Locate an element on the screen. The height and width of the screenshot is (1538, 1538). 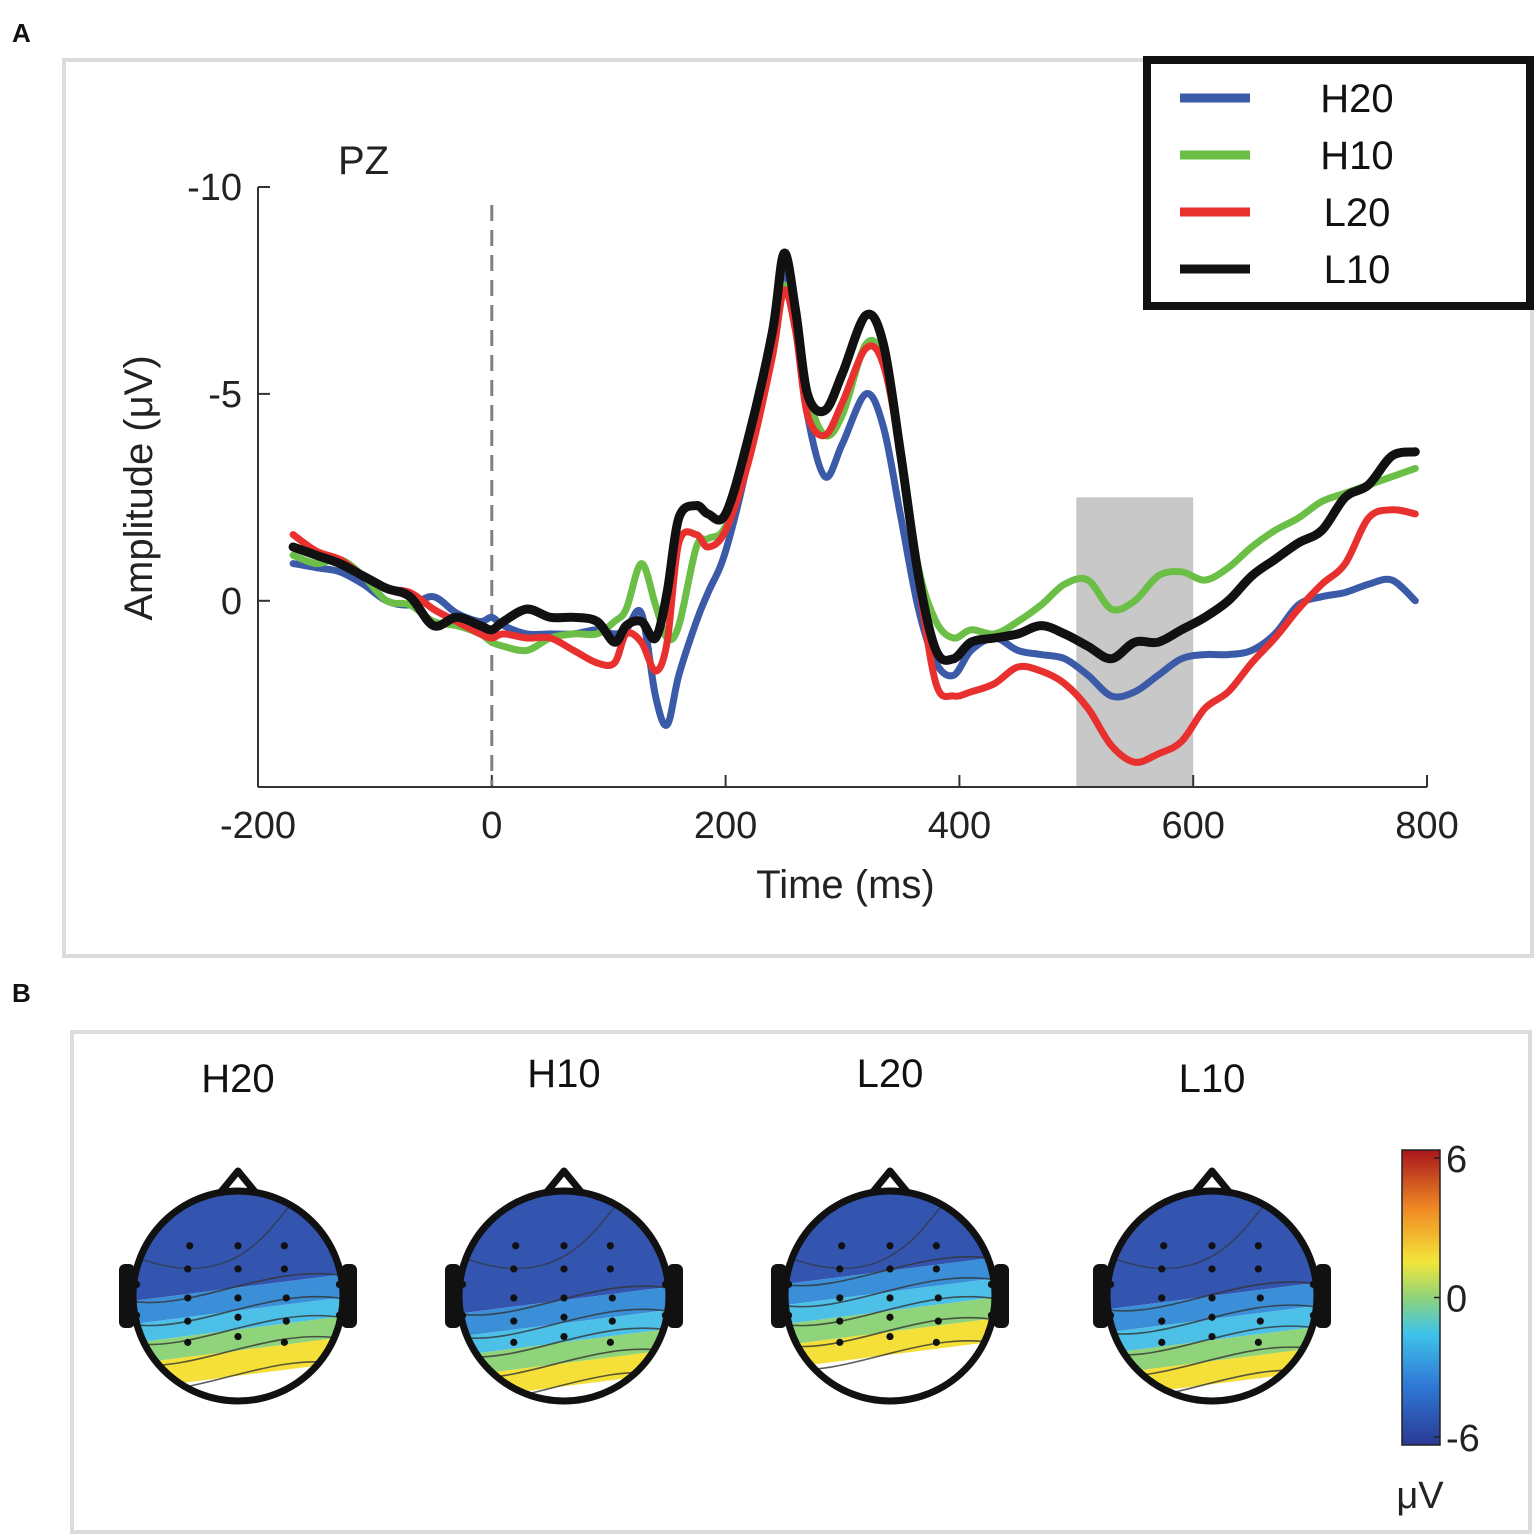
x-axis-label: Time (ms) is located at coordinates (845, 885).